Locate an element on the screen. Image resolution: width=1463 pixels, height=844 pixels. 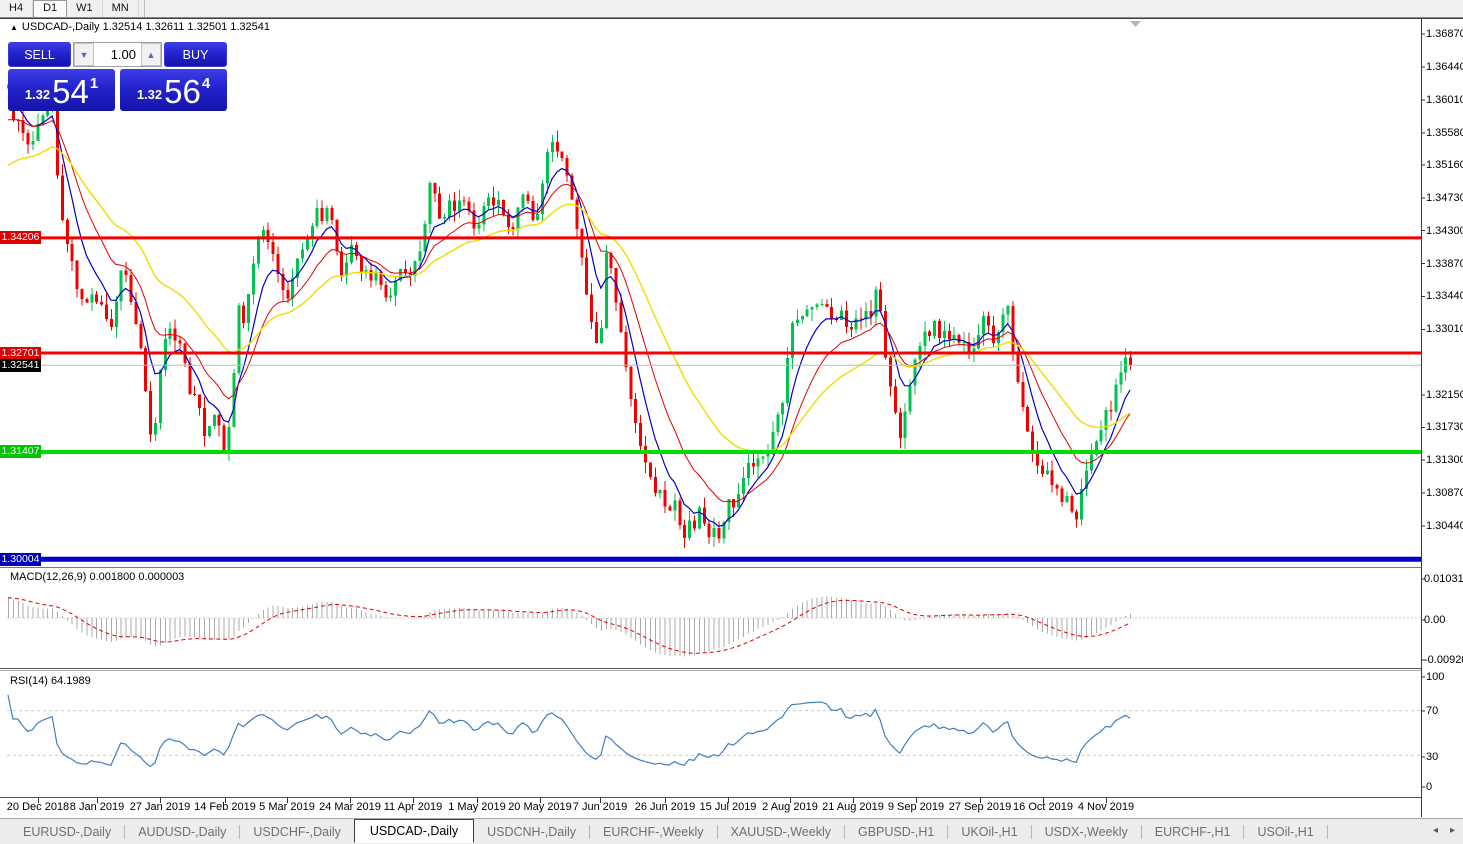
chart-tab-usdcnh-daily: USDCNH-,Daily is located at coordinates (532, 831).